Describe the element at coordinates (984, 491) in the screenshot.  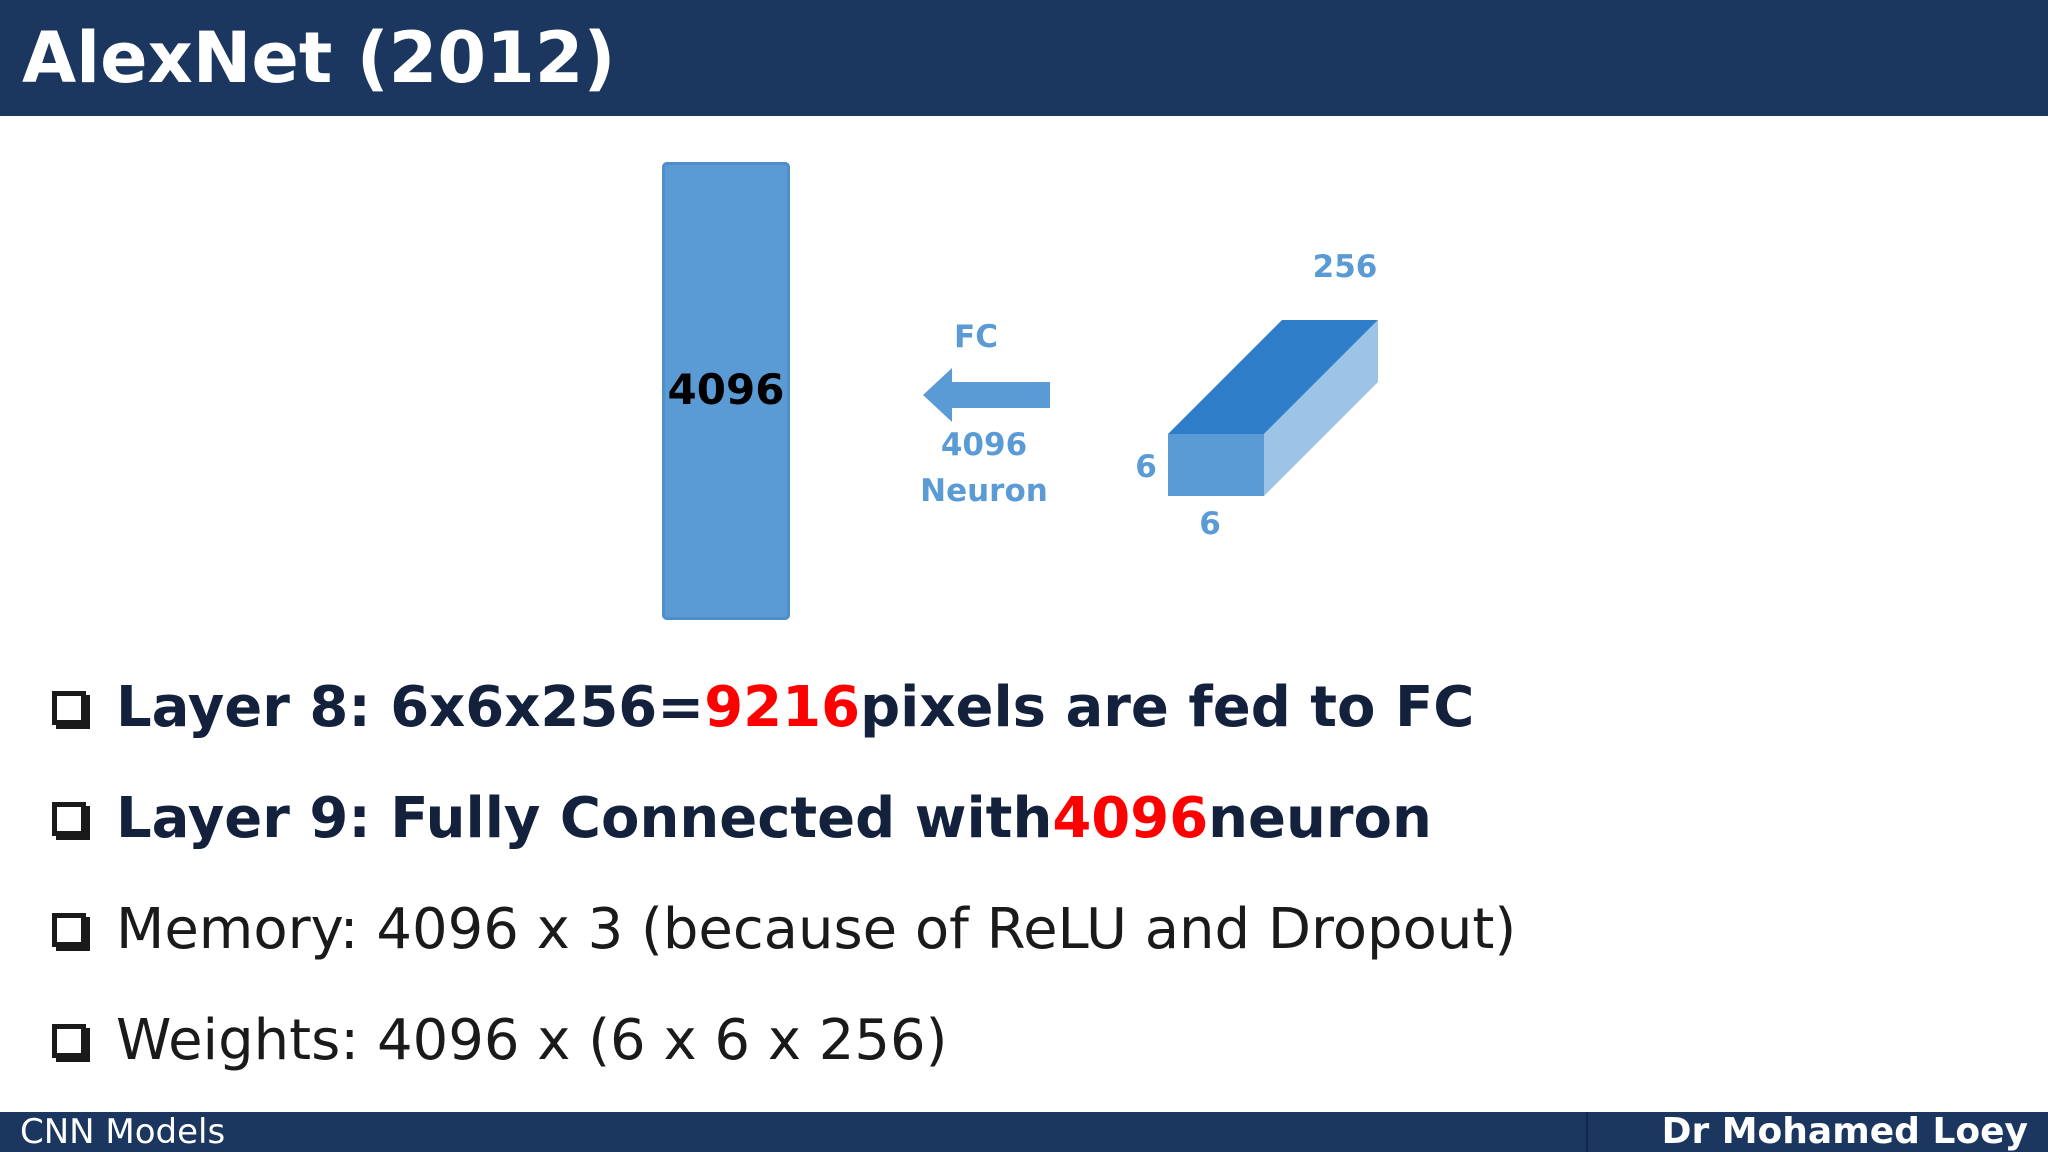
I see `fc-neuron-unit: Neuron` at that location.